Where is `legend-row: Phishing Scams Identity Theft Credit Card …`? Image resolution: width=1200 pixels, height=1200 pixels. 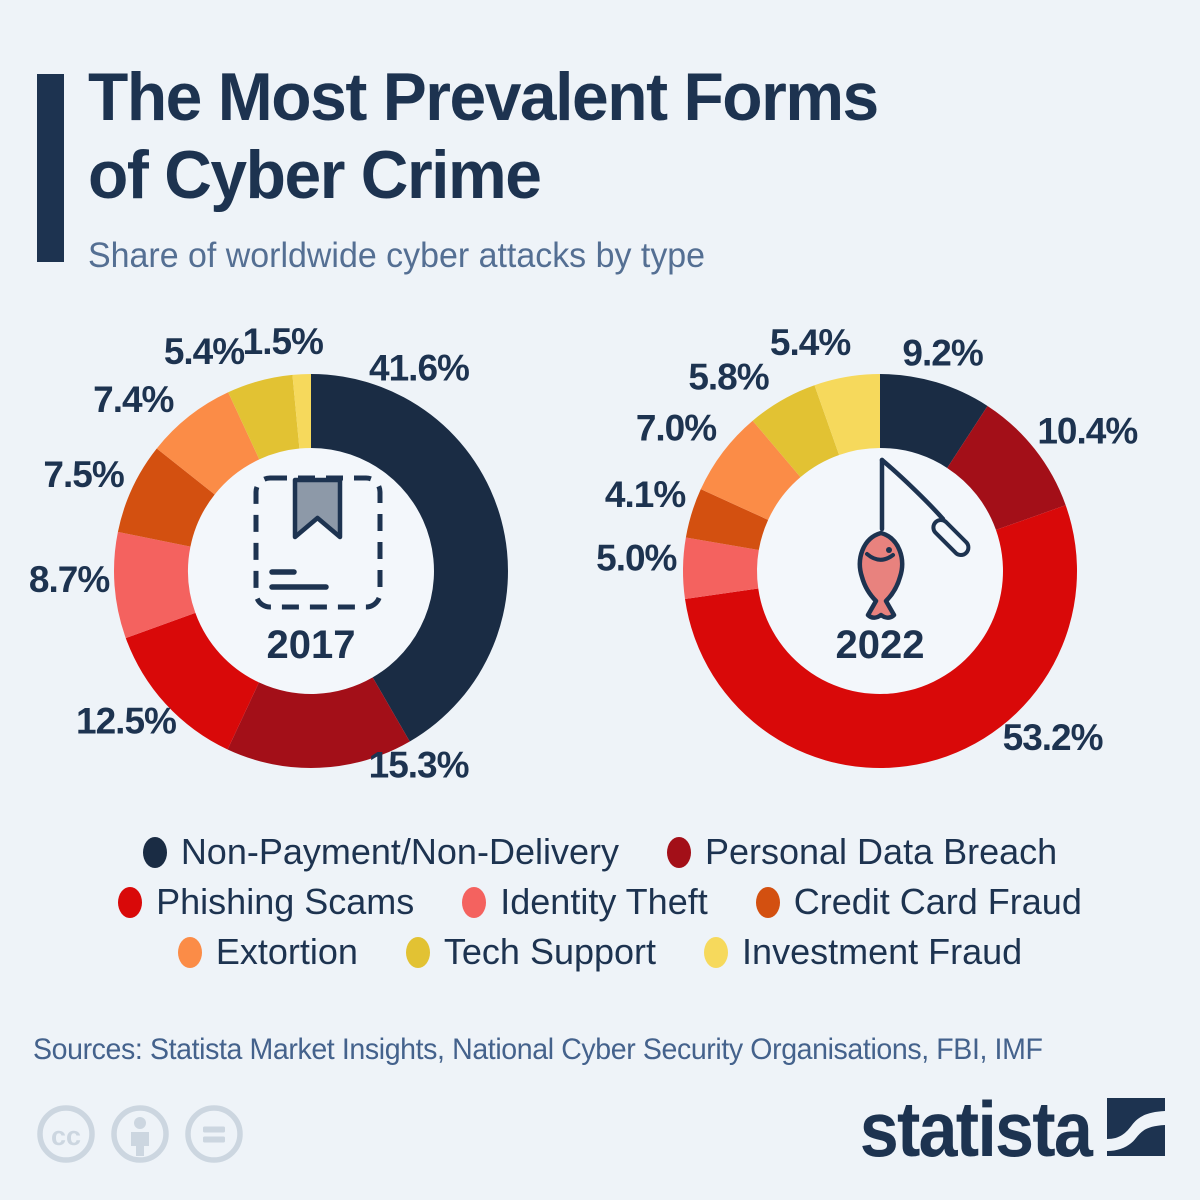 legend-row: Phishing Scams Identity Theft Credit Card … is located at coordinates (600, 902).